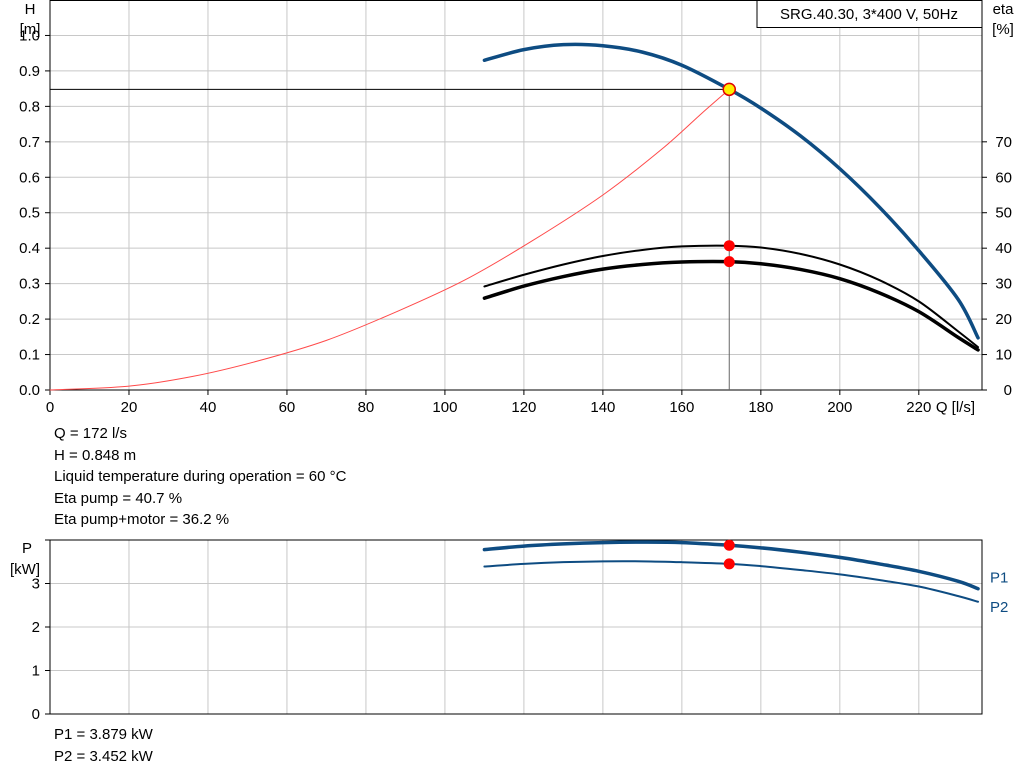 This screenshot has height=781, width=1024. I want to click on y-tick-label: 0.9, so click(29, 71).